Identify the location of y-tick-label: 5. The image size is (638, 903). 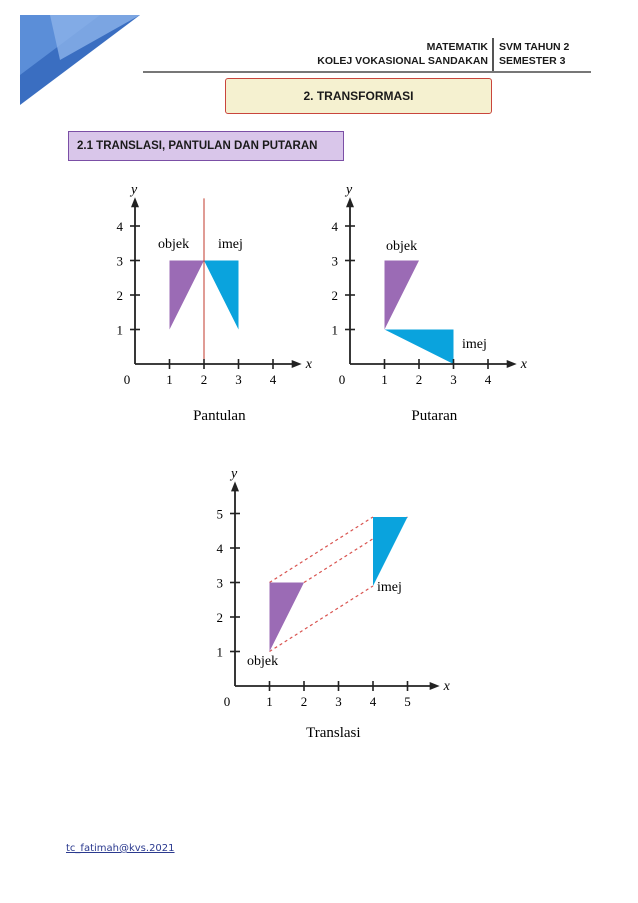
(220, 514).